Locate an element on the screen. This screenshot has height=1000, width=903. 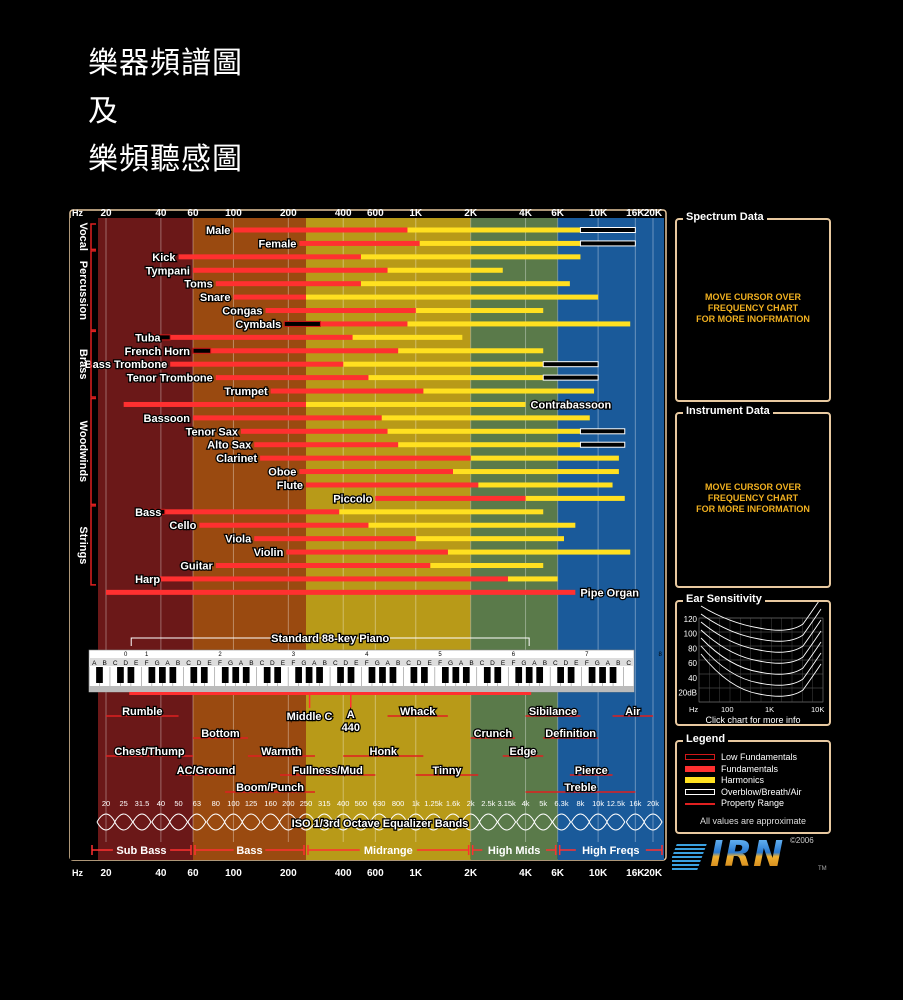
instrument-label: French Horn is located at coordinates (158, 352).